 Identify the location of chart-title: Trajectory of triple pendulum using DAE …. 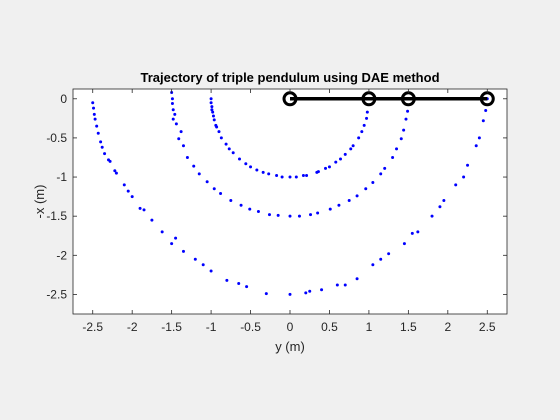
(289, 77).